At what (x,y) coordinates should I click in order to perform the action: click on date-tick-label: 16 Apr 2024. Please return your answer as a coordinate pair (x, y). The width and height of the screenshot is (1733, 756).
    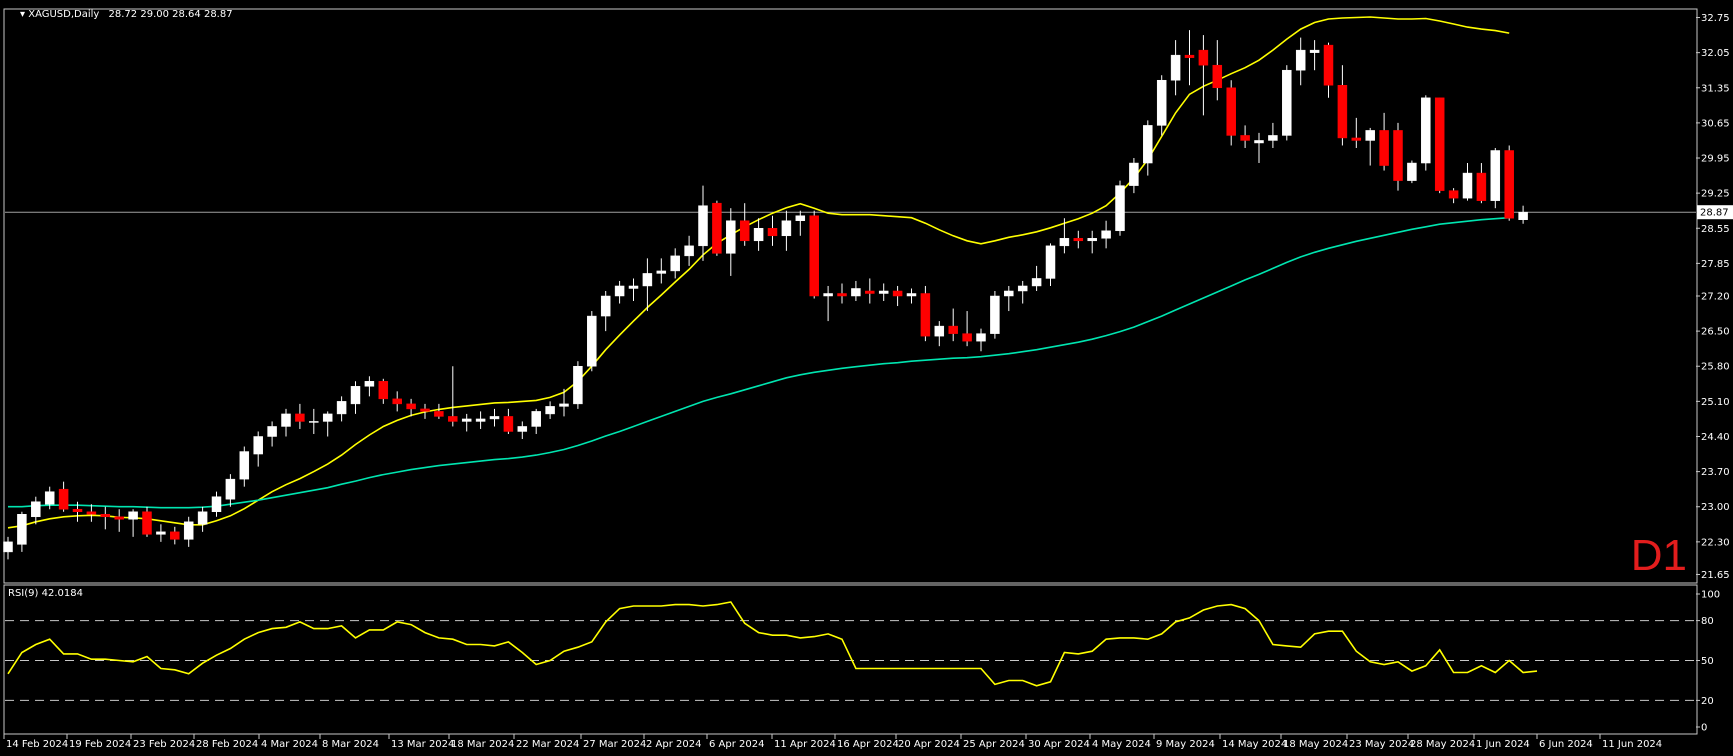
    Looking at the image, I should click on (868, 744).